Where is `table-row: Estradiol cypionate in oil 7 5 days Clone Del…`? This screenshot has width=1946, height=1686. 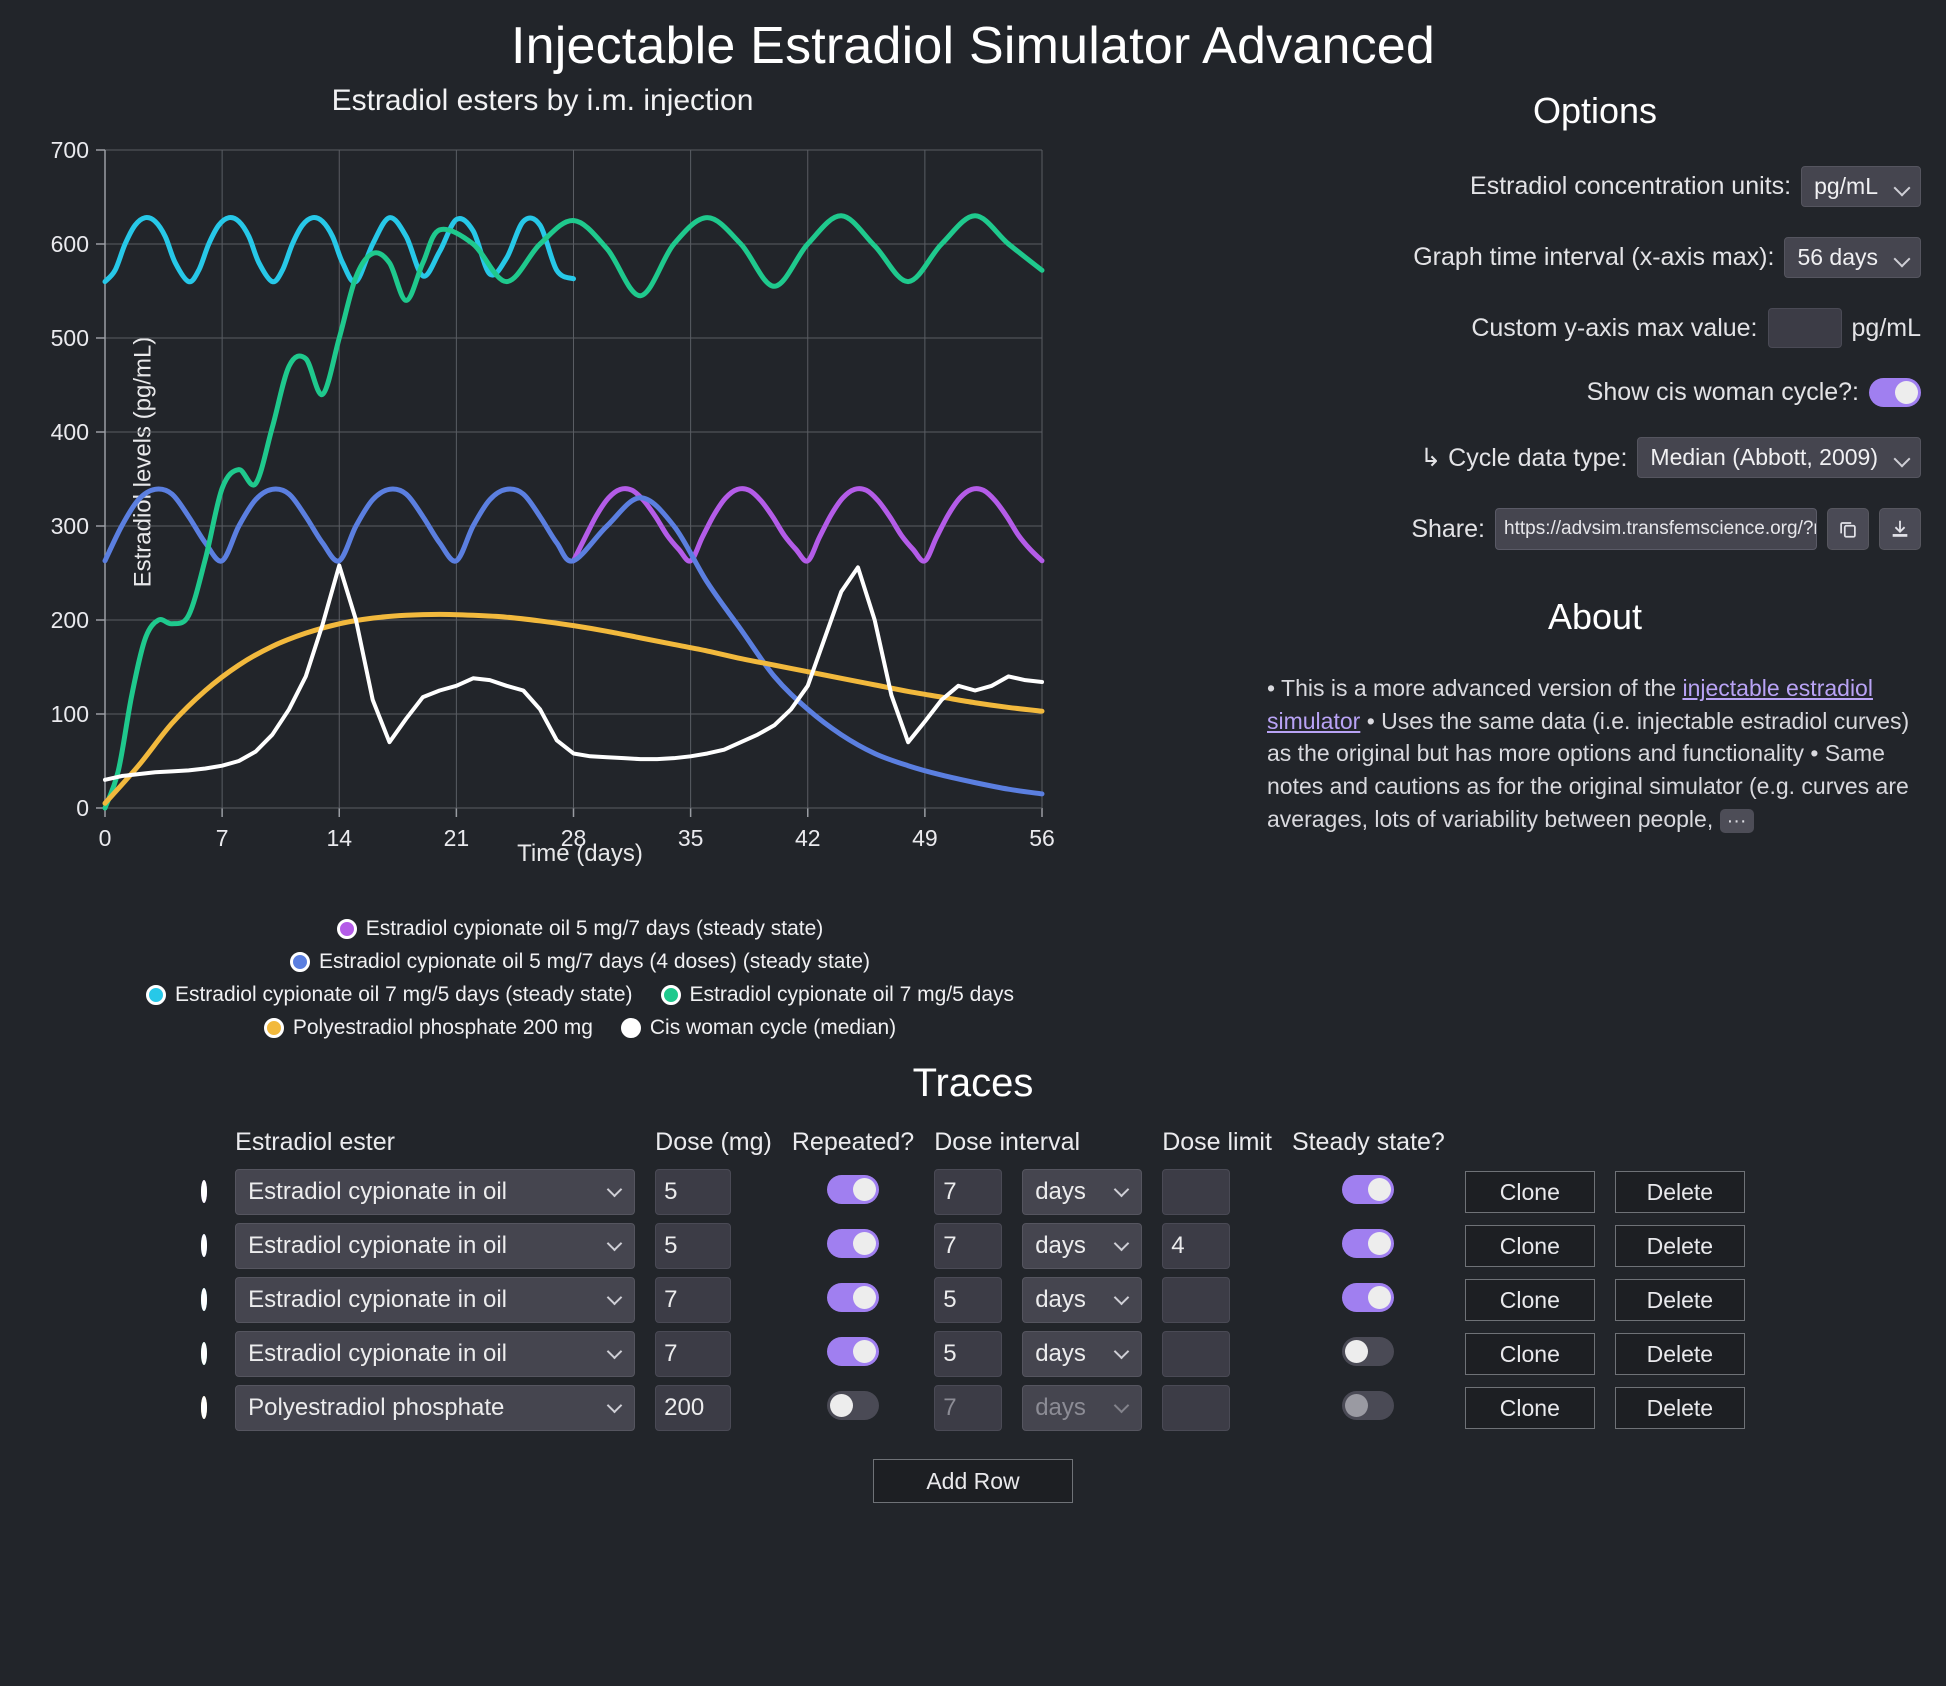 table-row: Estradiol cypionate in oil 7 5 days Clone Del… is located at coordinates (973, 1354).